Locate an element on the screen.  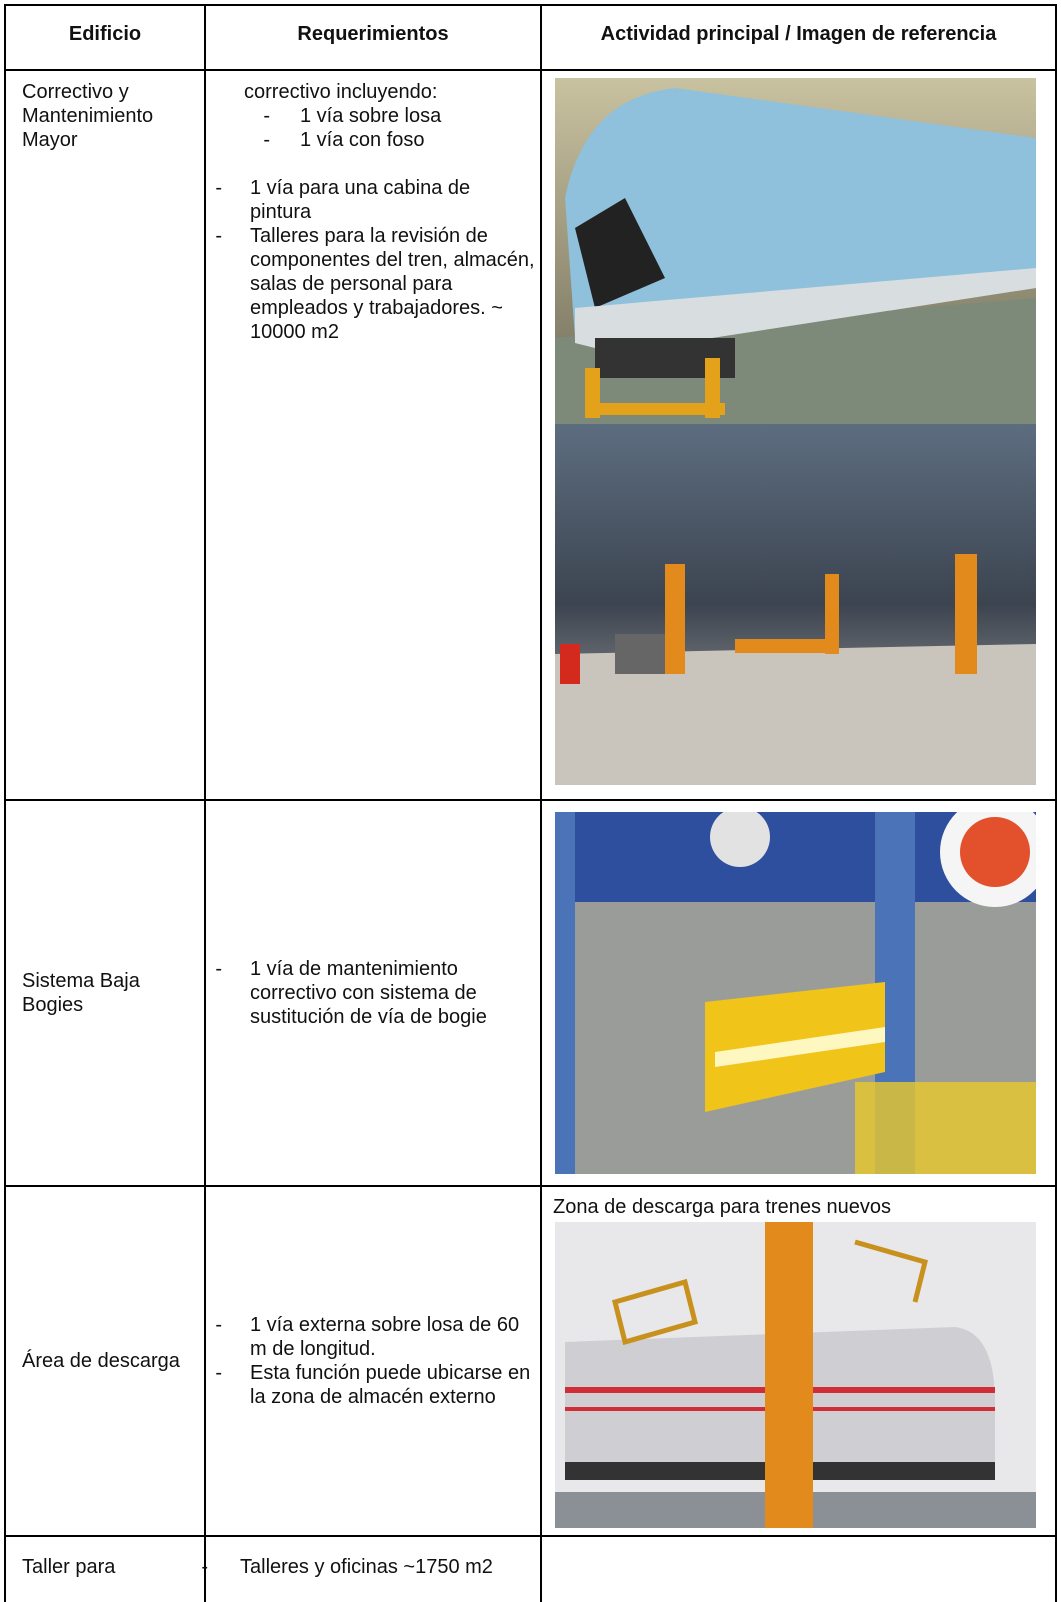
building: Área de descarga is located at coordinates (101, 1361).